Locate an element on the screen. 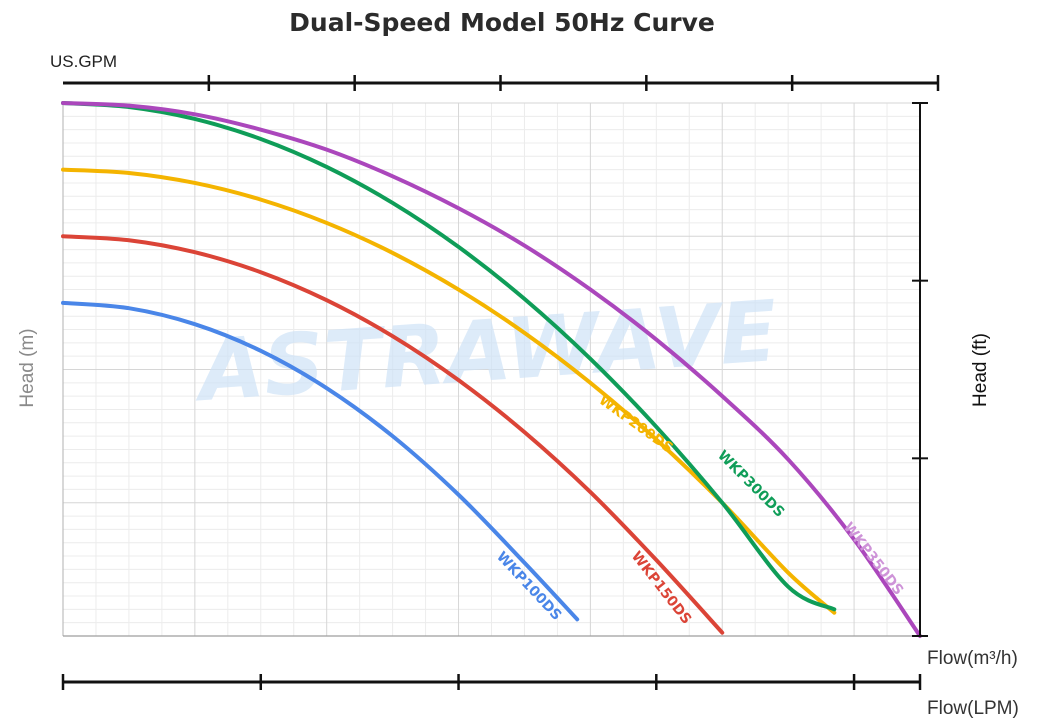 The height and width of the screenshot is (728, 1059). y-axis-left-label: Head (m) is located at coordinates (27, 367).